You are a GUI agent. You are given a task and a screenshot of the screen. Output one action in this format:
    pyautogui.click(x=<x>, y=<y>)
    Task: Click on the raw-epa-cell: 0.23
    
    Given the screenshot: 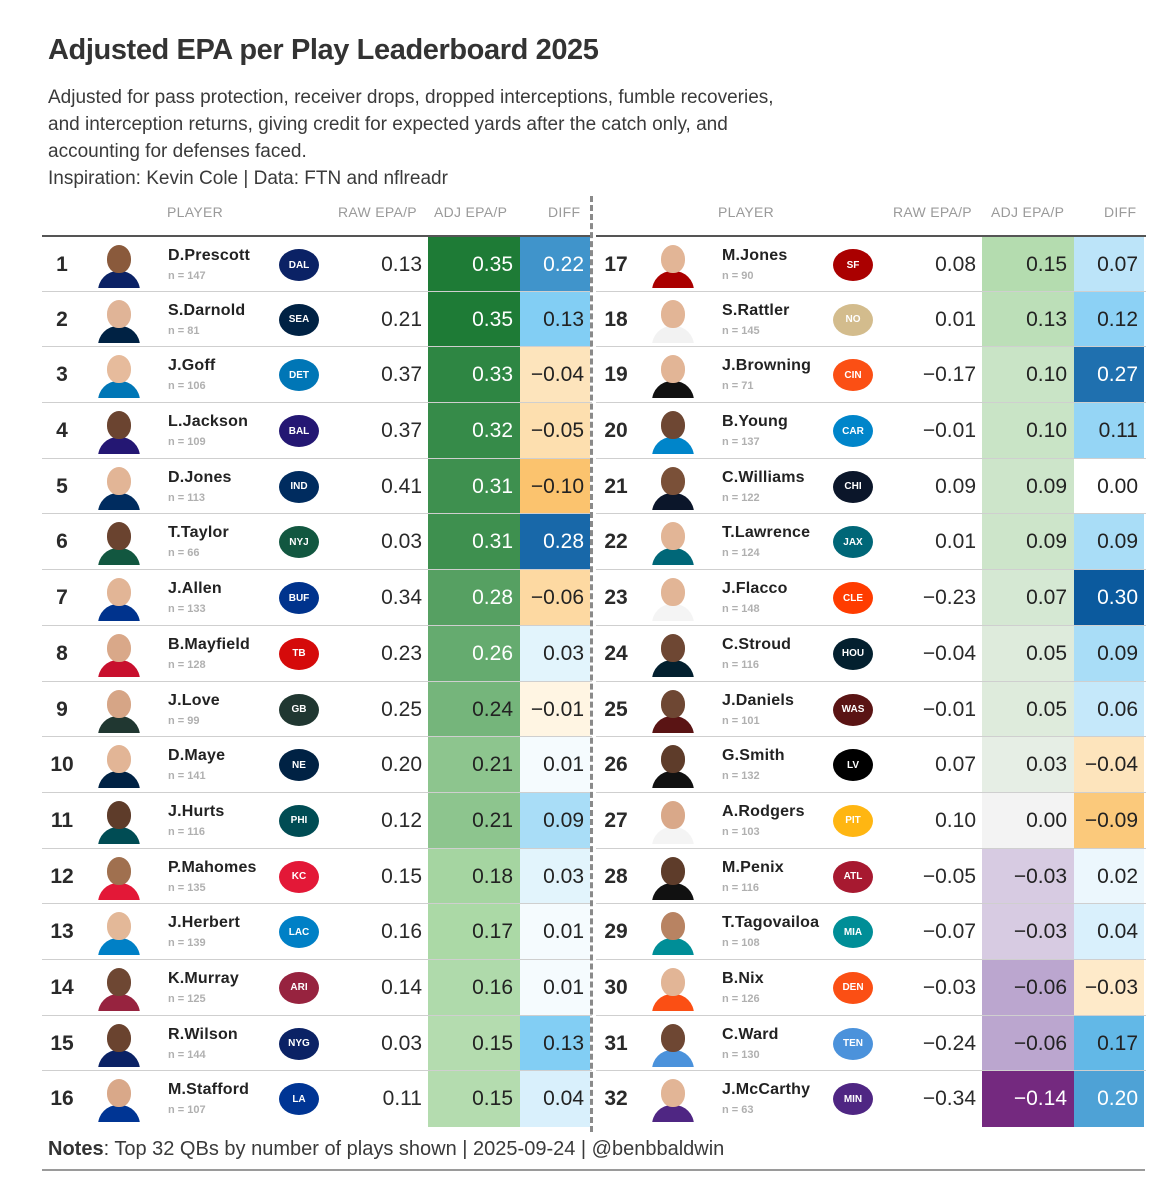 What is the action you would take?
    pyautogui.click(x=401, y=653)
    